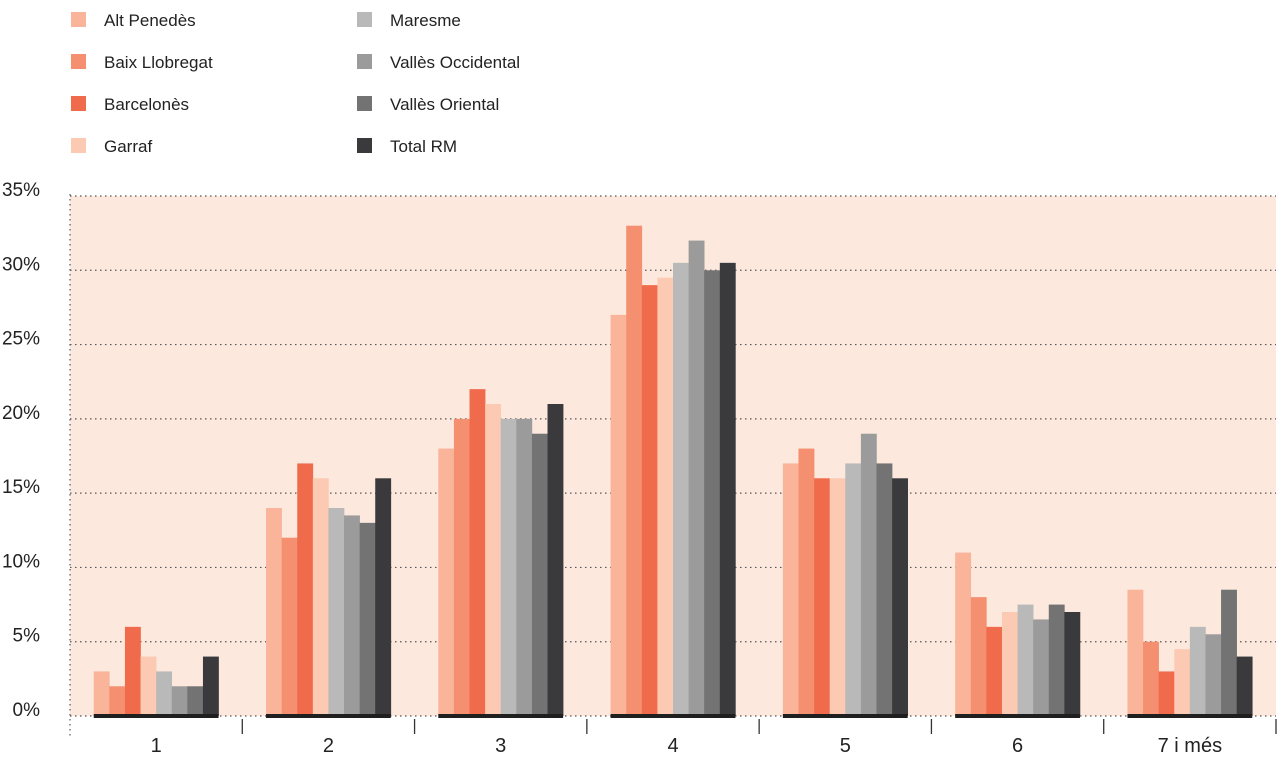  I want to click on legend-label: Barcelonès, so click(146, 104).